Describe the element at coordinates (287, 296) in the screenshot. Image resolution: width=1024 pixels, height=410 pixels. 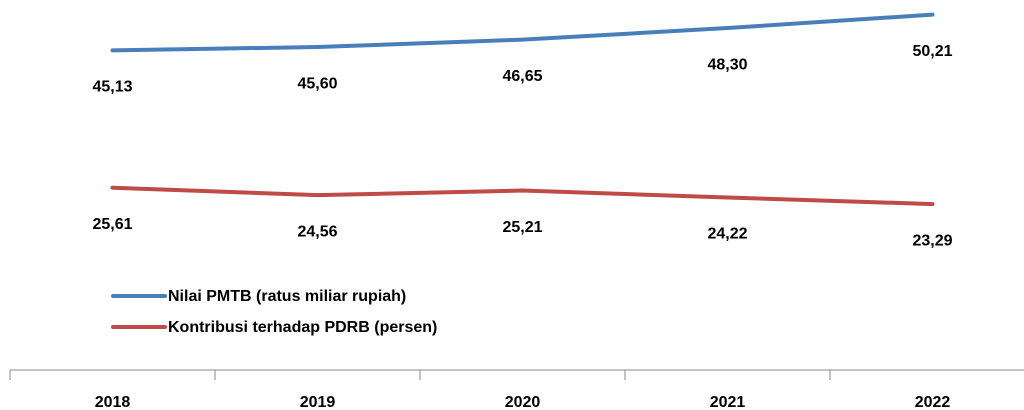
I see `legend-label: Nilai PMTB (ratus miliar rupiah)` at that location.